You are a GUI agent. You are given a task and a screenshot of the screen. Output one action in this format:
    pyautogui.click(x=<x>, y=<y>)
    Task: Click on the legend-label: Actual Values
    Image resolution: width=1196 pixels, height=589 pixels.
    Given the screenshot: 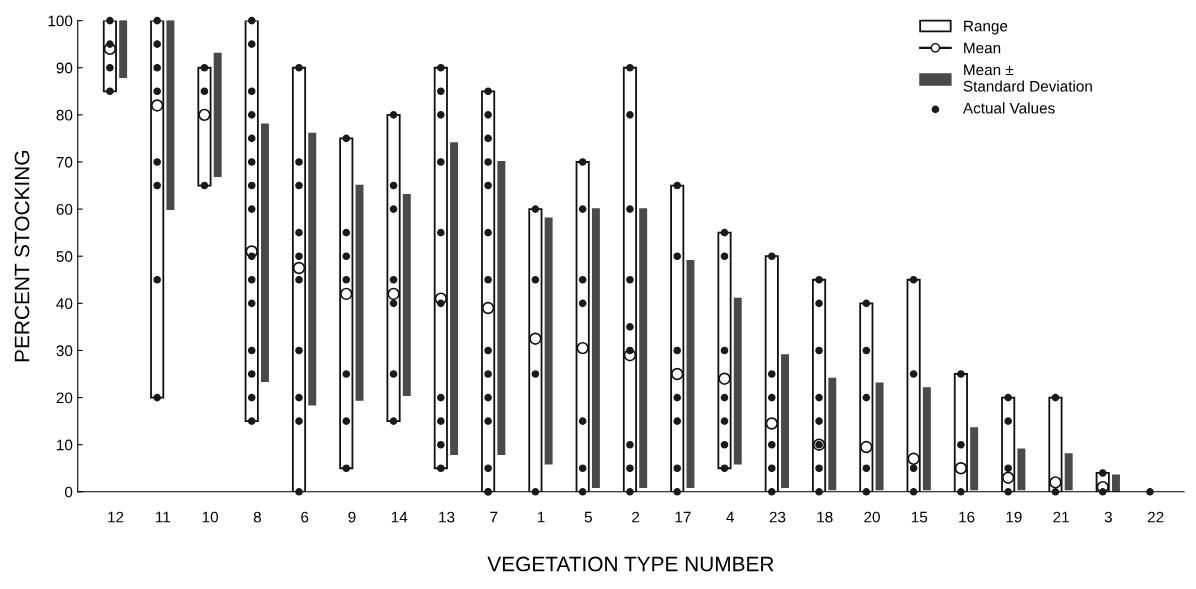 What is the action you would take?
    pyautogui.click(x=1008, y=108)
    